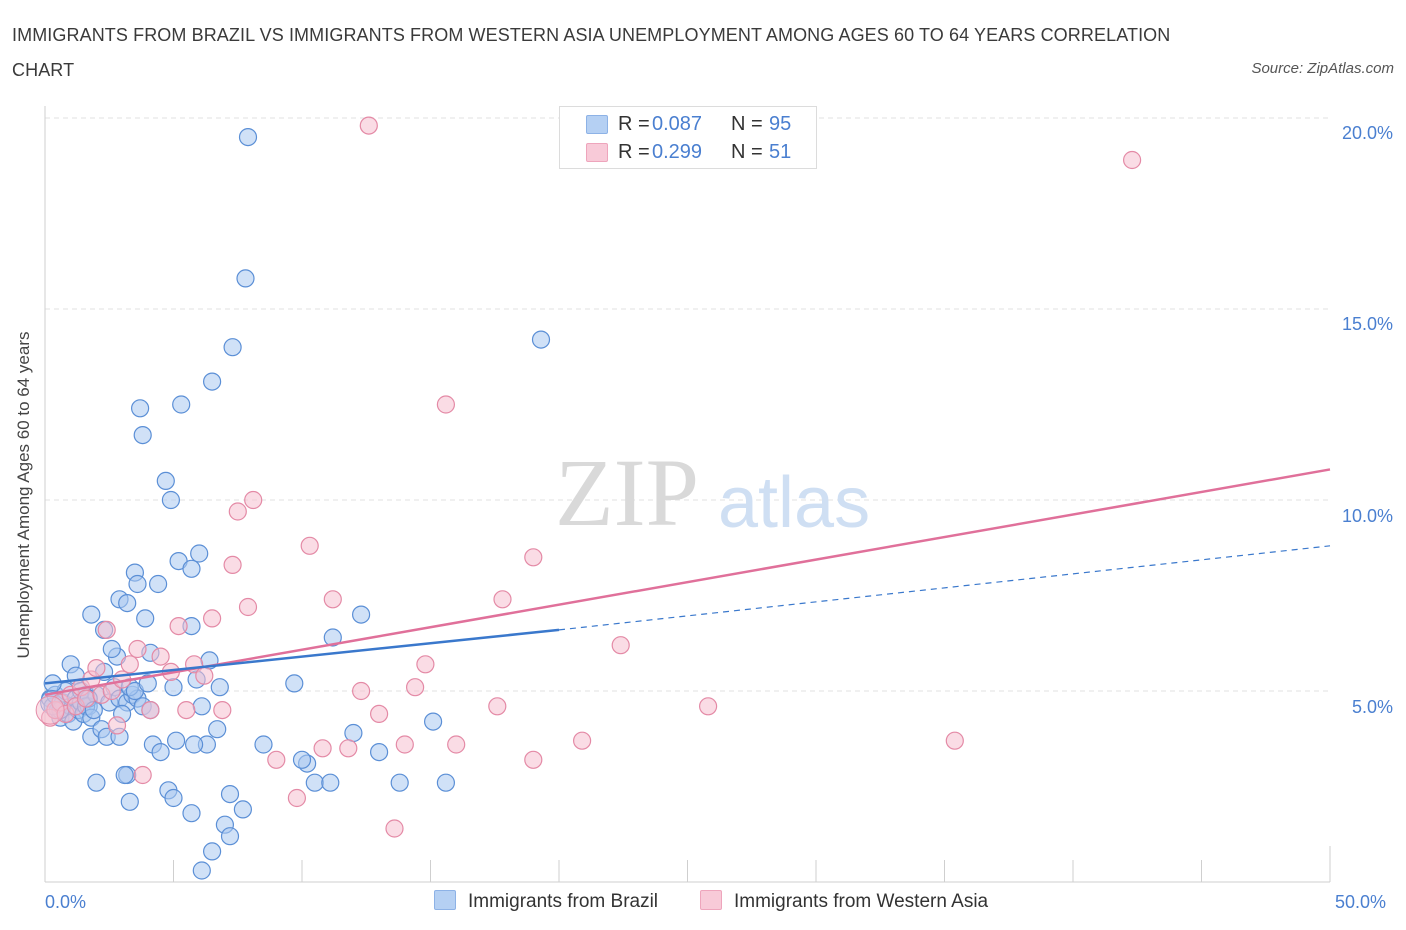 The height and width of the screenshot is (930, 1406). Describe the element at coordinates (627, 492) in the screenshot. I see `watermark-zip: ZIP` at that location.